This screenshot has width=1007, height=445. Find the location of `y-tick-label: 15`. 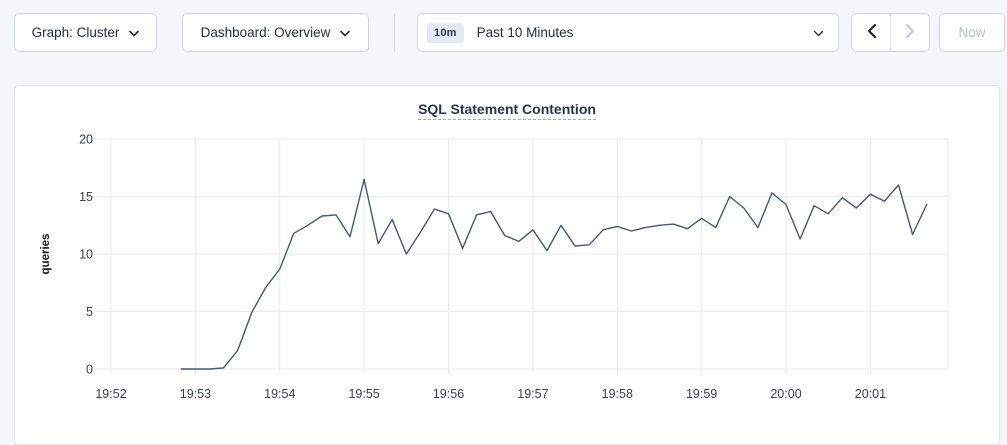

y-tick-label: 15 is located at coordinates (86, 197).